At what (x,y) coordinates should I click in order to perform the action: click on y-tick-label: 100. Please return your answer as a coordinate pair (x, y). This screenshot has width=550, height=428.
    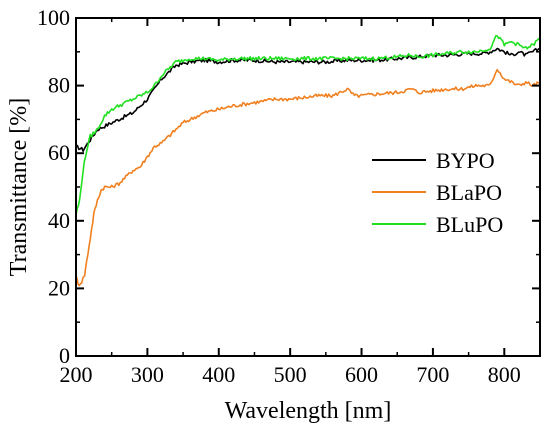
    Looking at the image, I should click on (53, 17).